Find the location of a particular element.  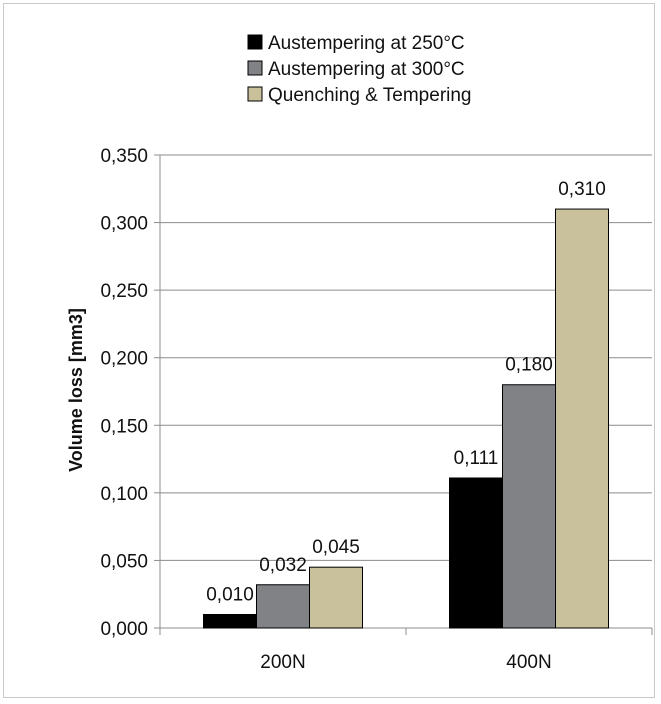

y-tick-label: 0,350 is located at coordinates (124, 156).